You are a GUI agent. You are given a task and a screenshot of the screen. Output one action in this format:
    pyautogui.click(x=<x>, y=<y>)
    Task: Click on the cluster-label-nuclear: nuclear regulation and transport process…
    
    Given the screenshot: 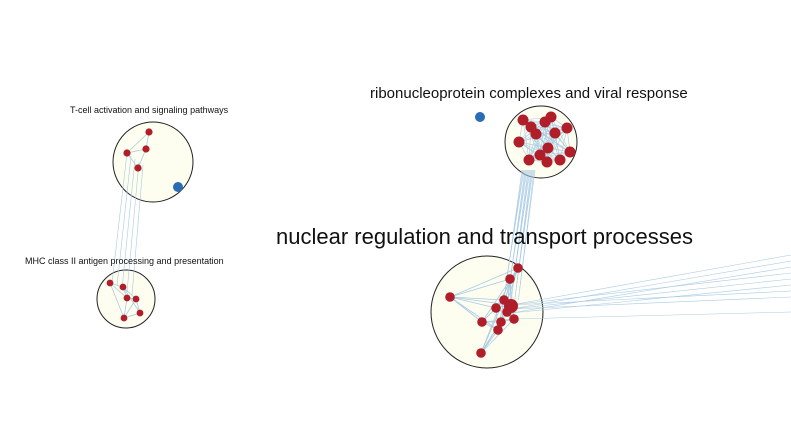 What is the action you would take?
    pyautogui.click(x=485, y=236)
    